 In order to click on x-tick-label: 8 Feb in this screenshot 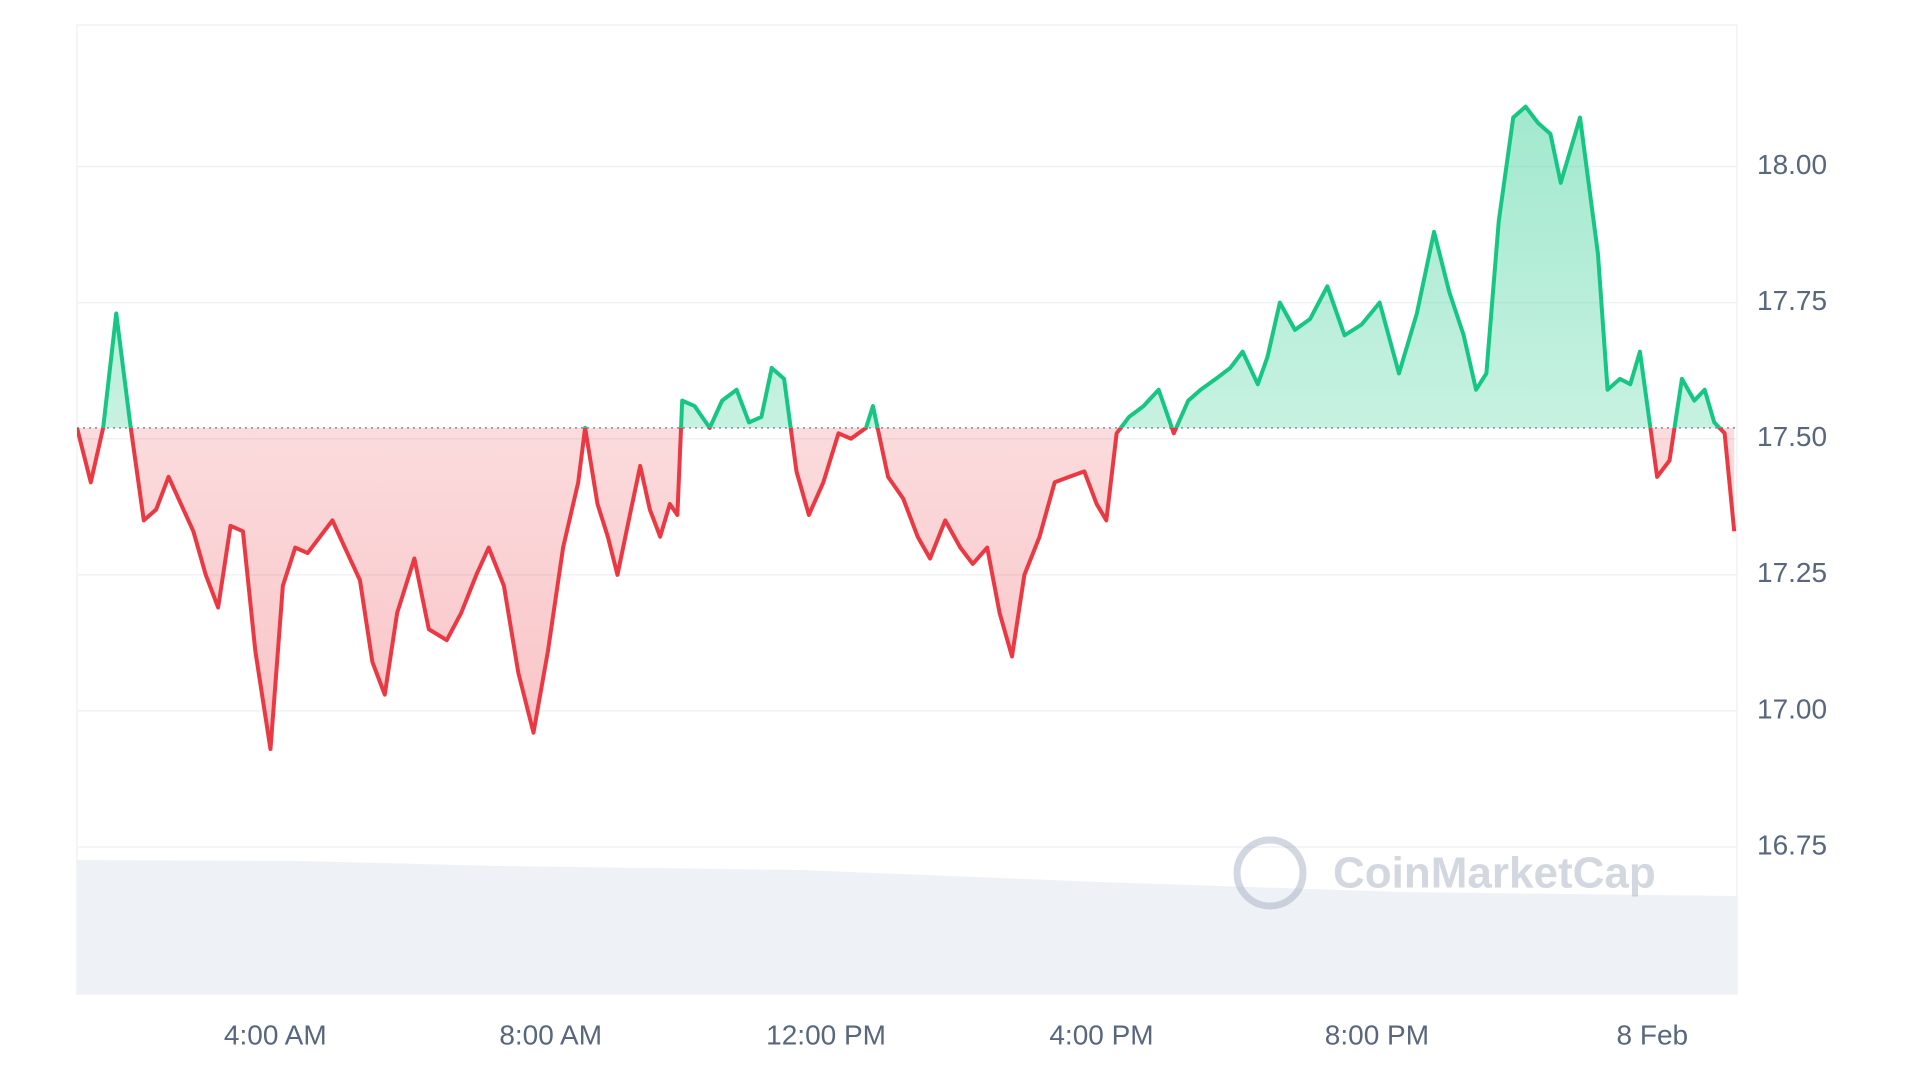, I will do `click(1653, 1034)`.